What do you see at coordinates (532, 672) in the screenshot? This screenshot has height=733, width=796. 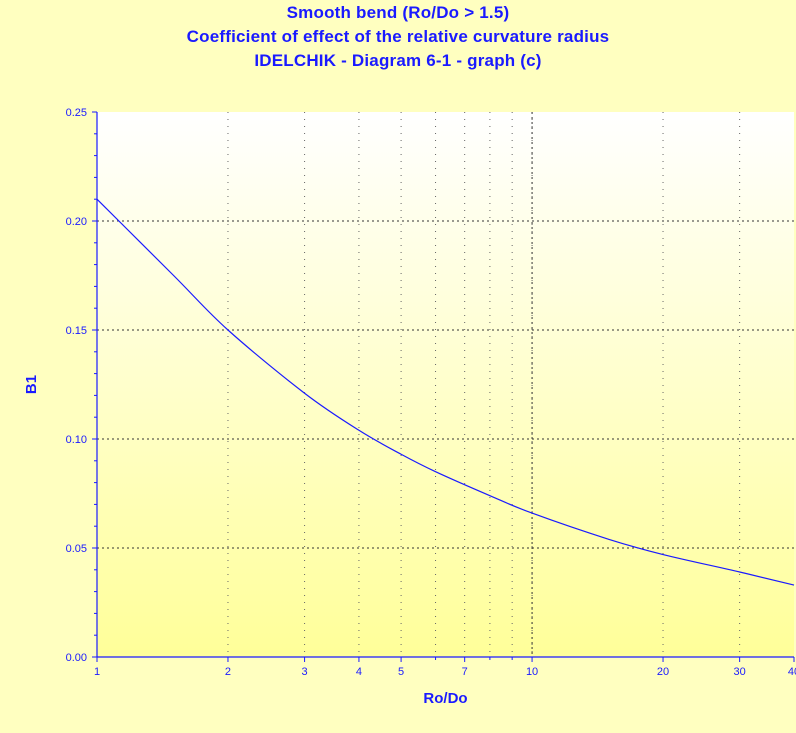 I see `x-tick-label: 10` at bounding box center [532, 672].